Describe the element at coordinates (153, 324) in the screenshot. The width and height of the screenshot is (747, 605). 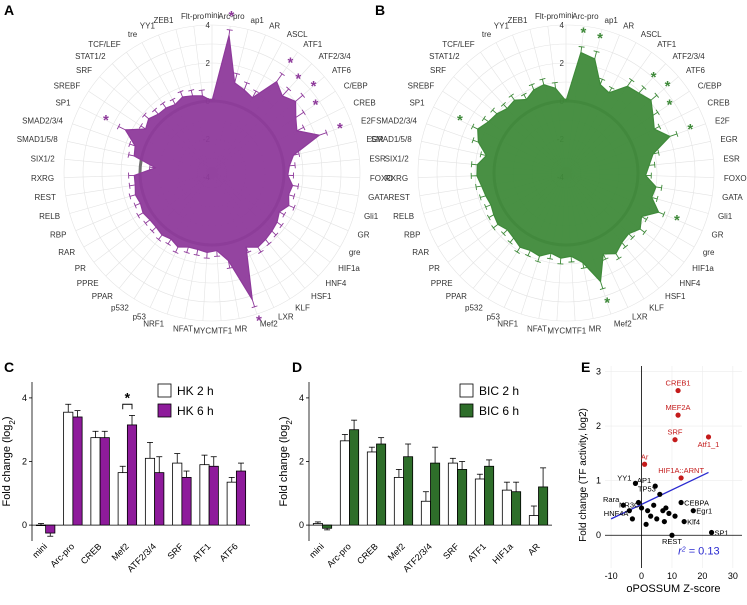
I see `tf-label-nrf1: NRF1` at that location.